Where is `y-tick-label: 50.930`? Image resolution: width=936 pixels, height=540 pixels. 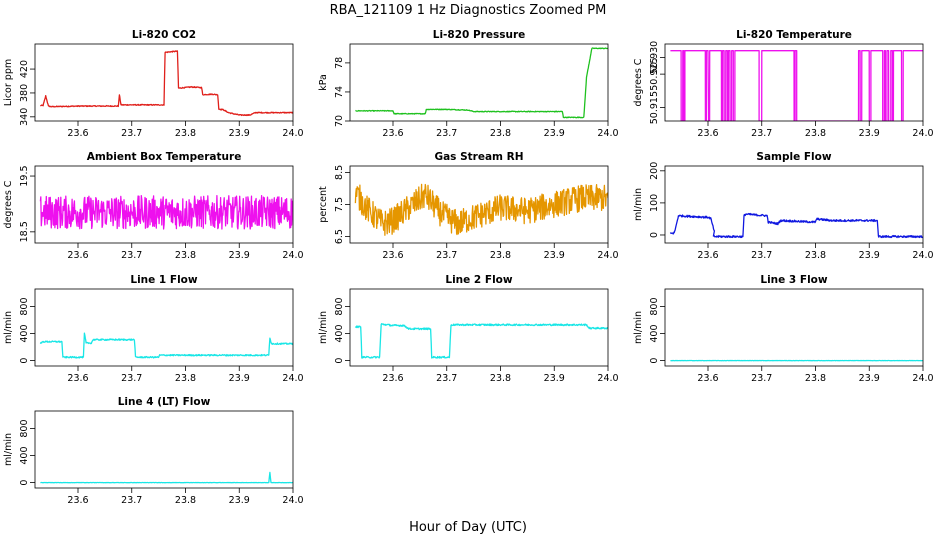 y-tick-label: 50.930 is located at coordinates (654, 57).